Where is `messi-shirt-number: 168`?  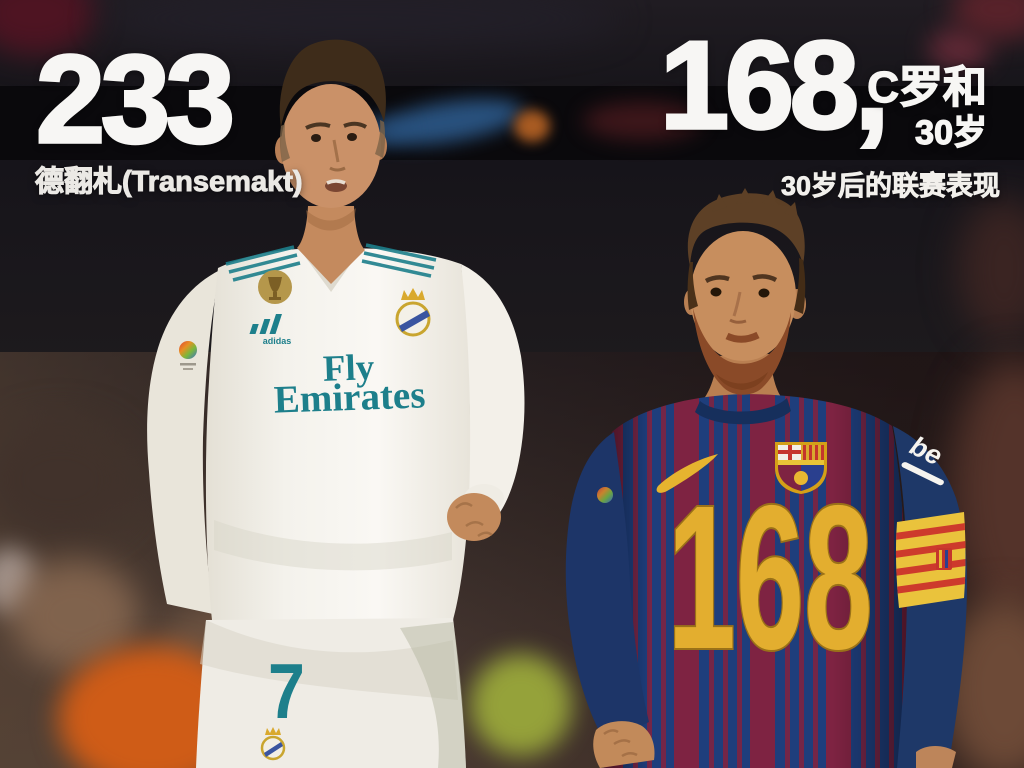 messi-shirt-number: 168 is located at coordinates (769, 576).